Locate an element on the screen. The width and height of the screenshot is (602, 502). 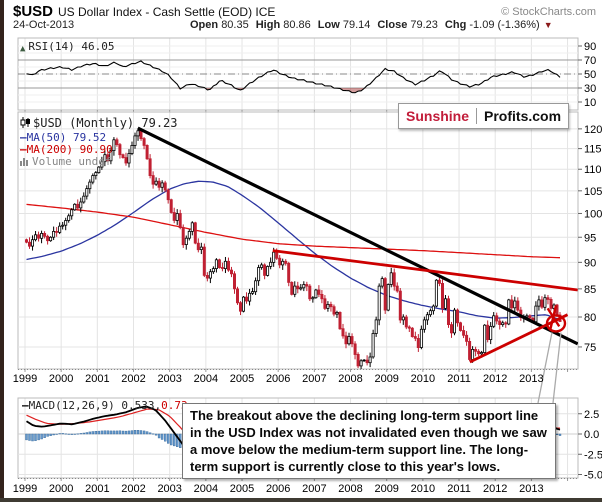
svg-text: 120 is located at coordinates (593, 130).